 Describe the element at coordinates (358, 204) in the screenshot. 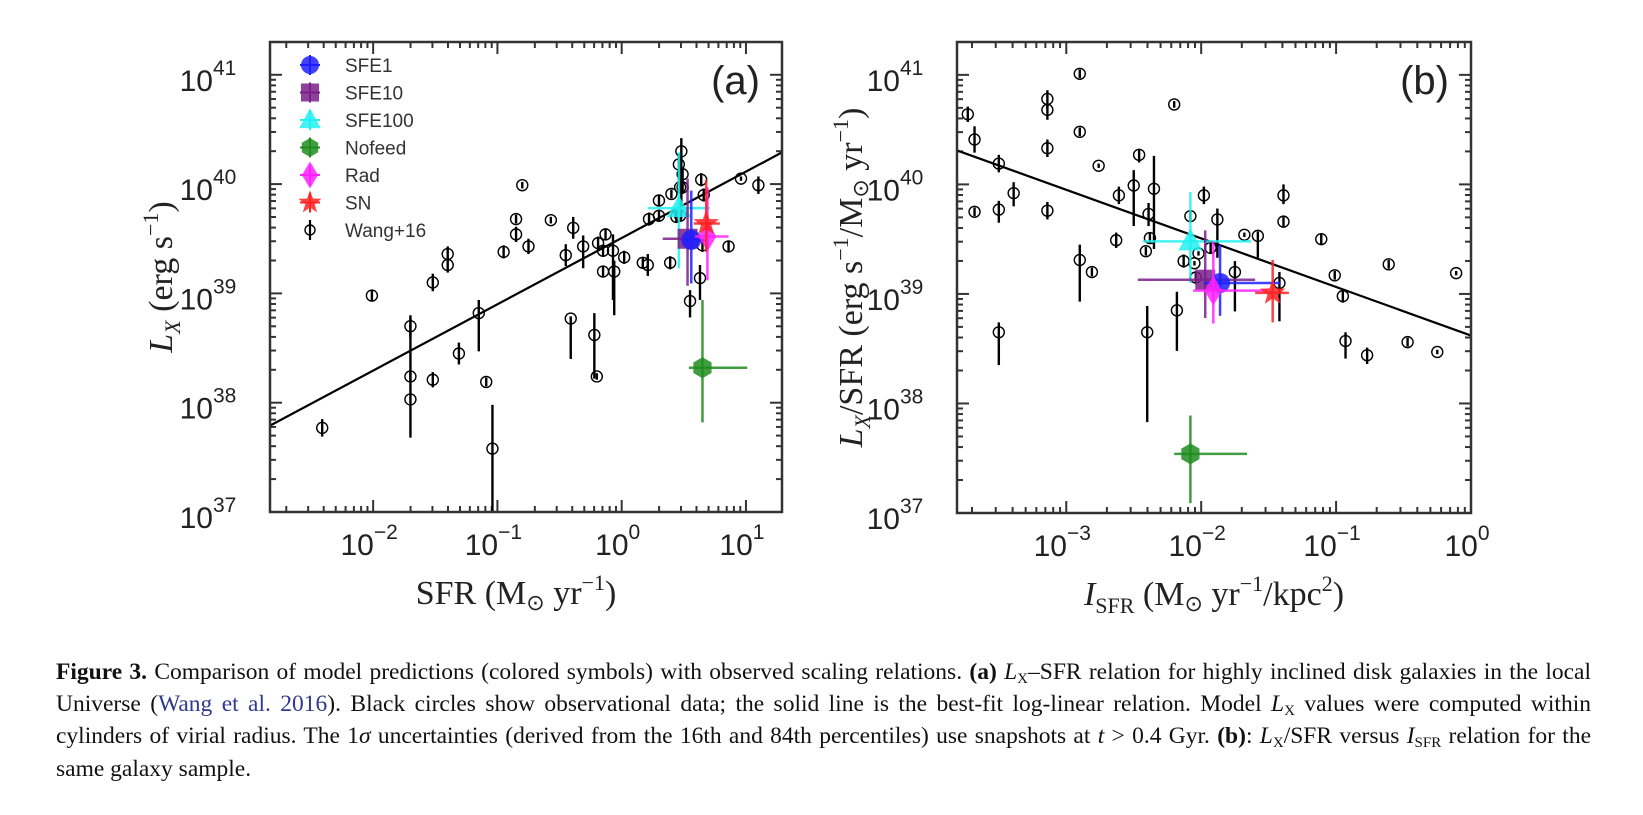

I see `legend-label: SN` at that location.